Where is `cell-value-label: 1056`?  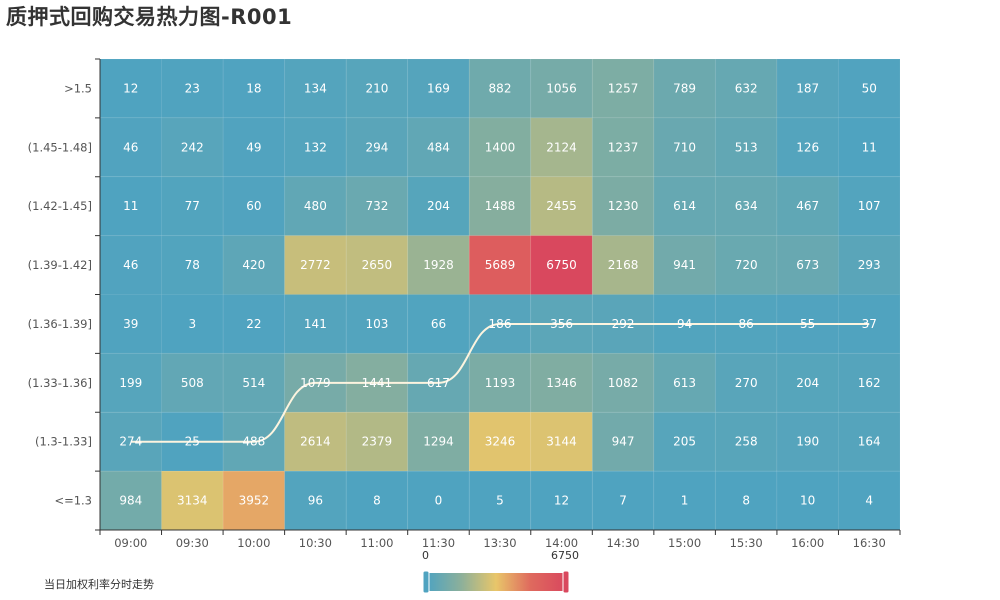
cell-value-label: 1056 is located at coordinates (561, 88).